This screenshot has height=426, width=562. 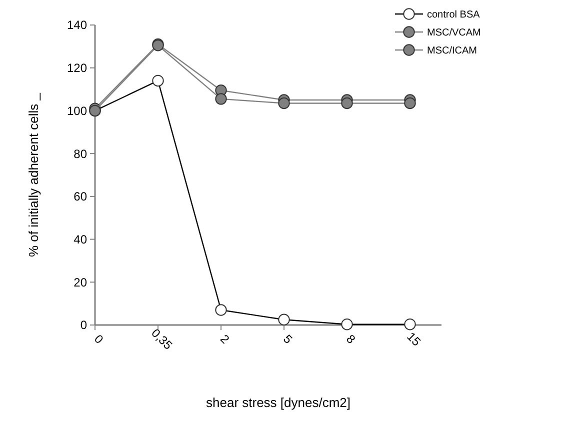 I want to click on x-tick-label: 5, so click(x=288, y=339).